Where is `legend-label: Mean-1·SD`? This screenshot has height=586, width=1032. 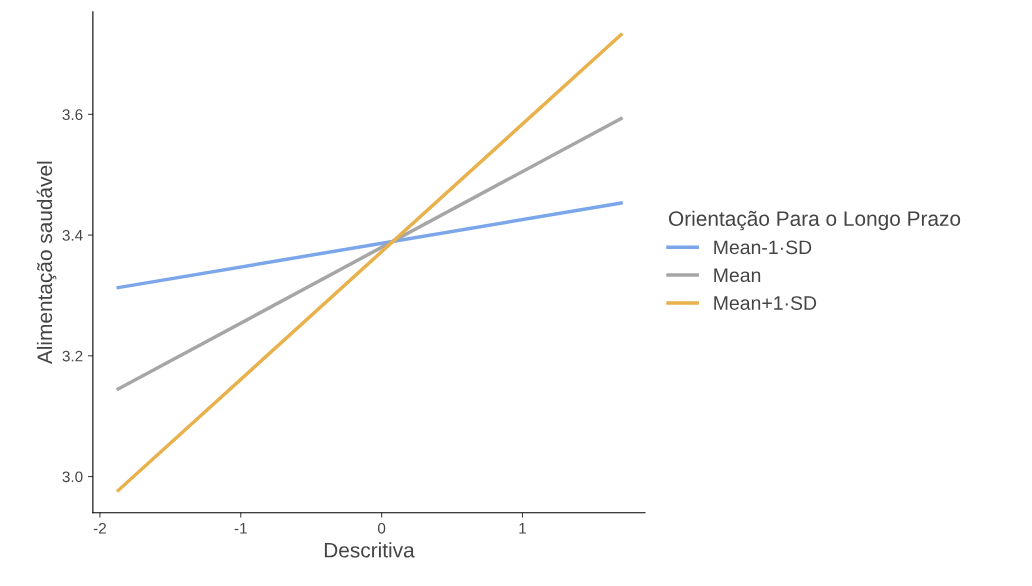
legend-label: Mean-1·SD is located at coordinates (763, 247).